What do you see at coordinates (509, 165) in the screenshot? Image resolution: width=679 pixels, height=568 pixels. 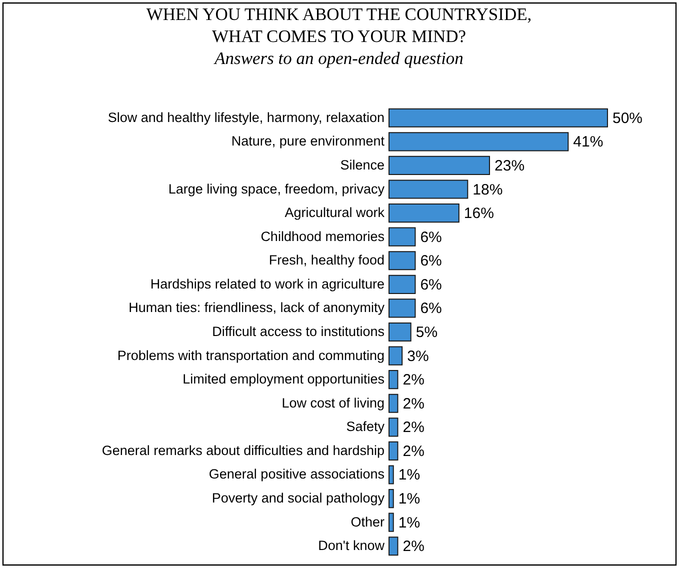 I see `data-label: 23%` at bounding box center [509, 165].